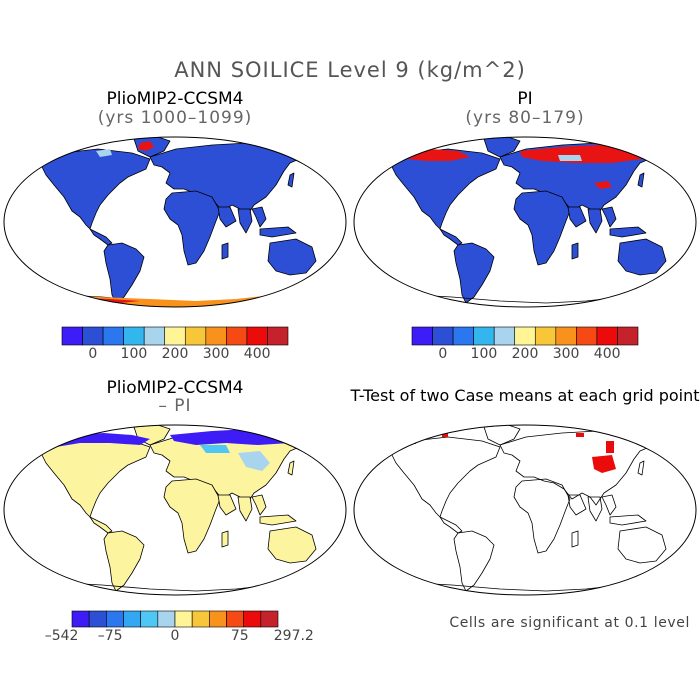  Describe the element at coordinates (607, 354) in the screenshot. I see `colorbar-tick-label: 400` at that location.